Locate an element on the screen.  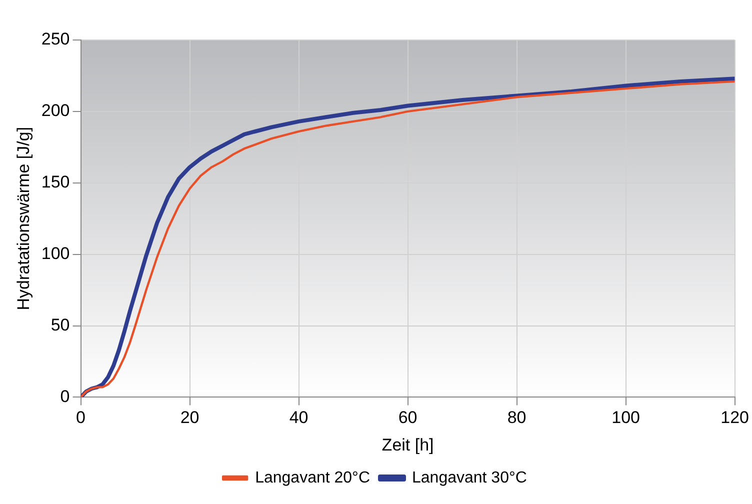
legend-label: Langavant 20°C is located at coordinates (312, 477).